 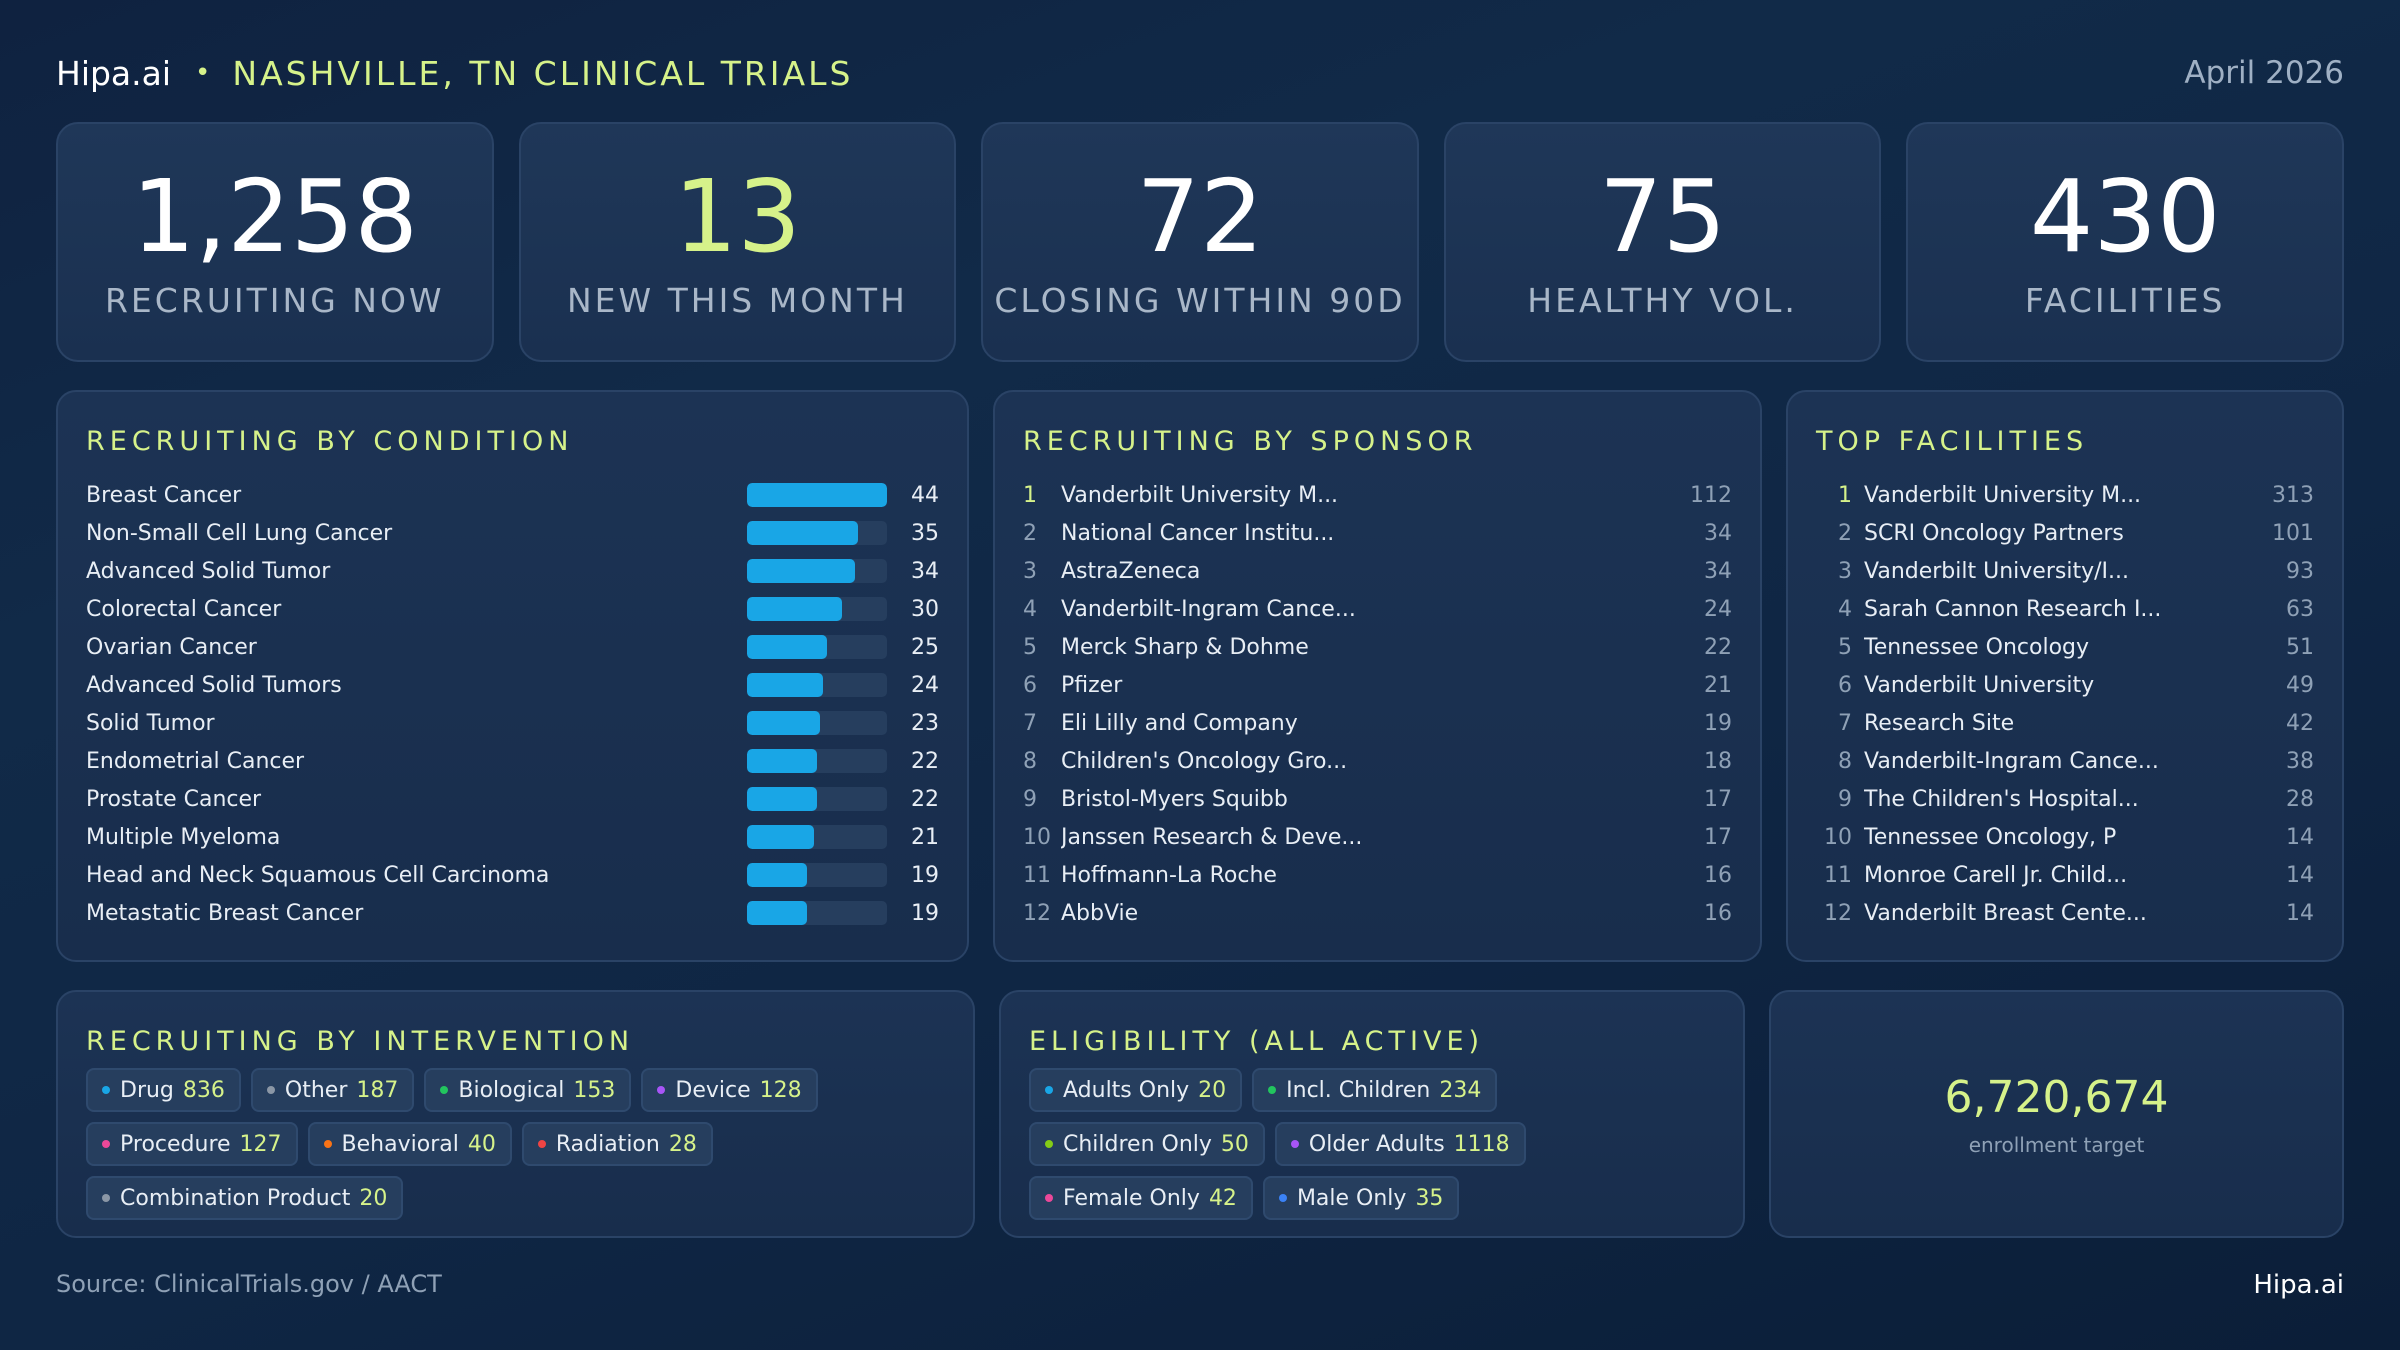 What do you see at coordinates (1845, 533) in the screenshot?
I see `rank-number: 2` at bounding box center [1845, 533].